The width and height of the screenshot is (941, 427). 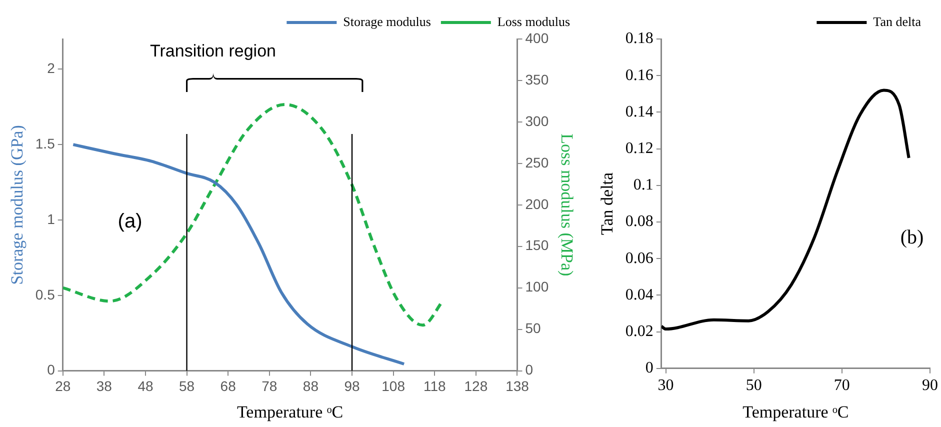 What do you see at coordinates (45, 143) in the screenshot?
I see `y-tick-label: 1.5` at bounding box center [45, 143].